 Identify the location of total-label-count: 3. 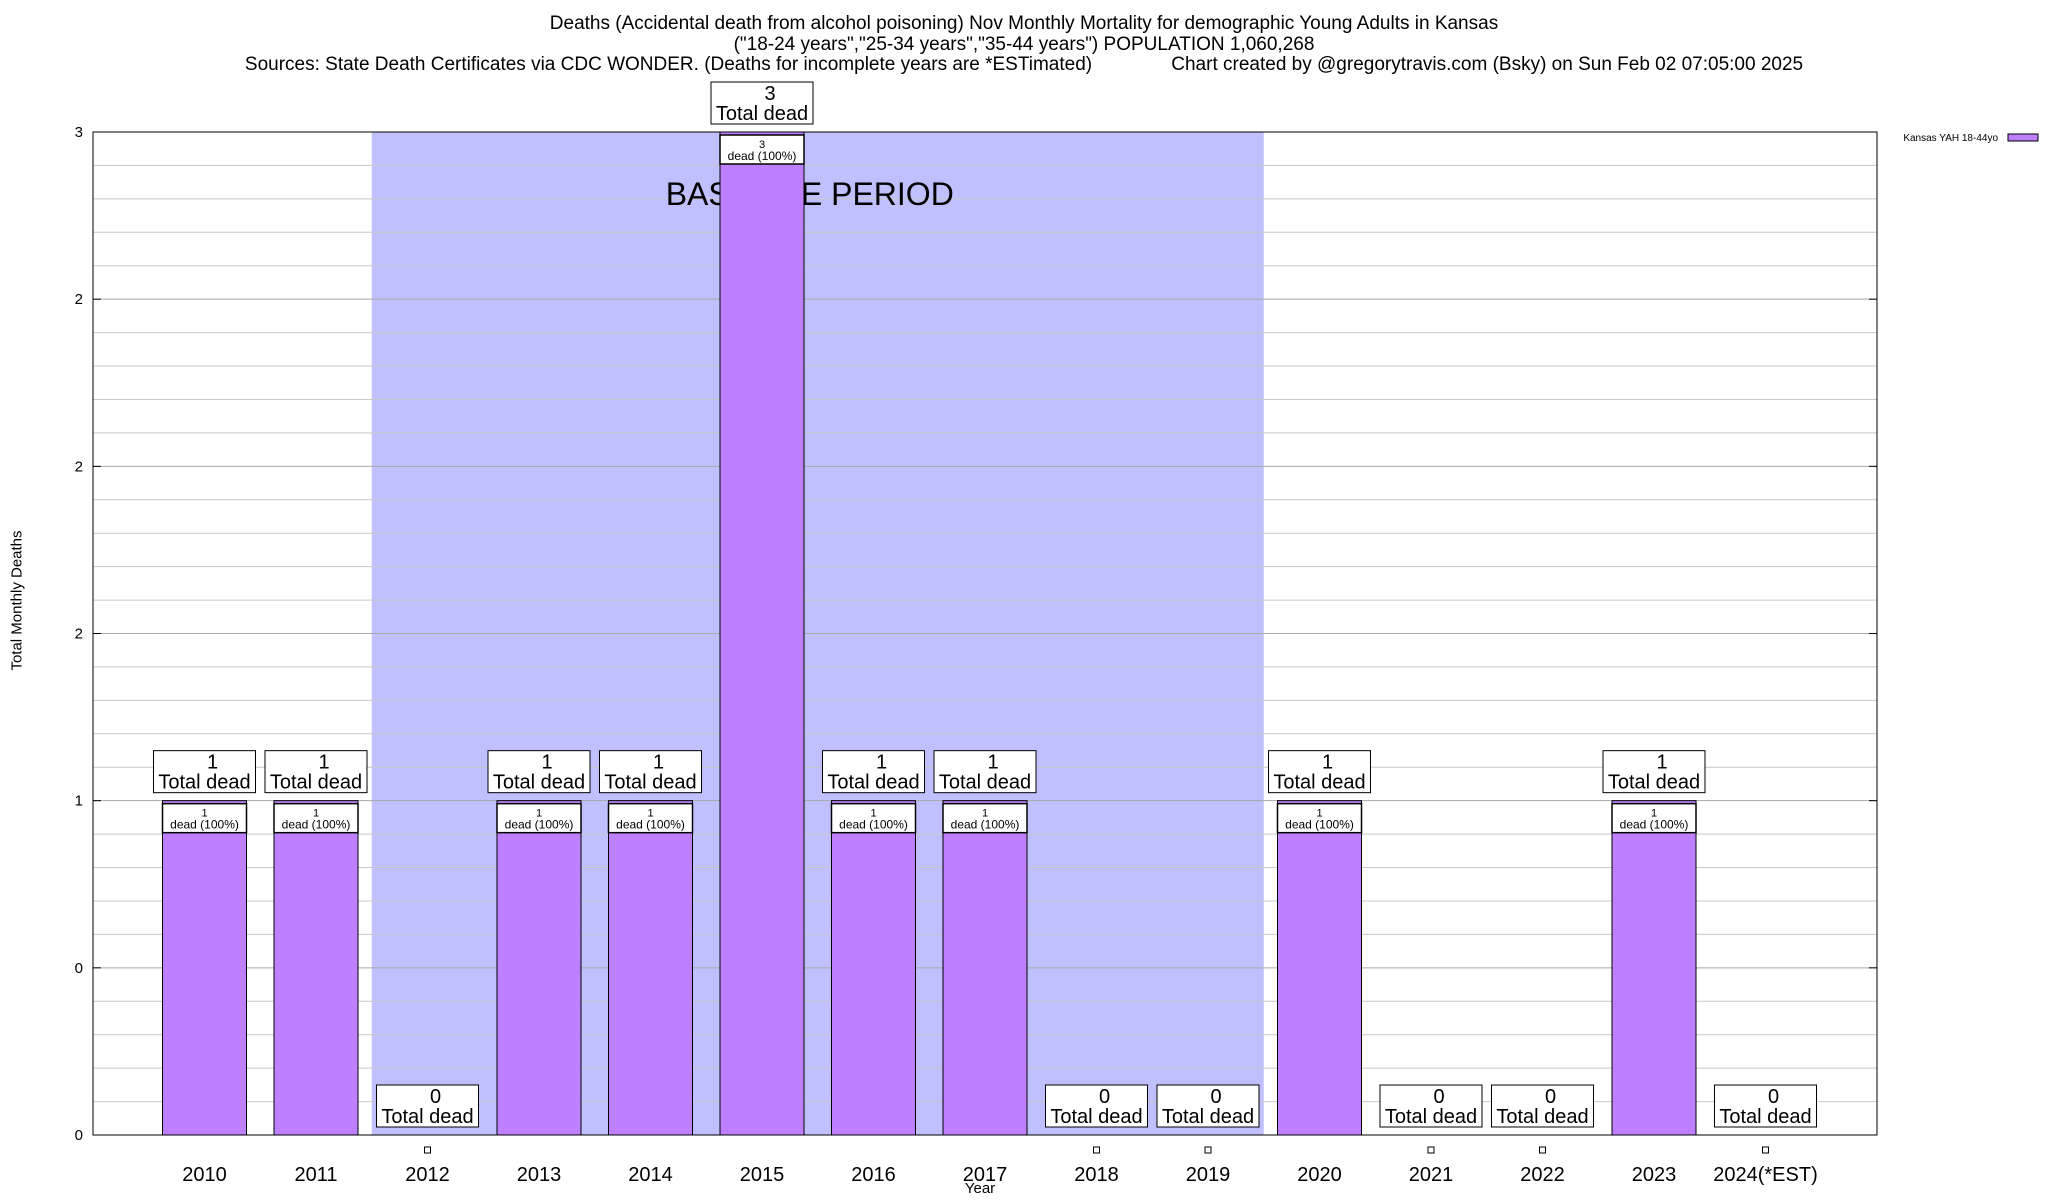
(769, 94).